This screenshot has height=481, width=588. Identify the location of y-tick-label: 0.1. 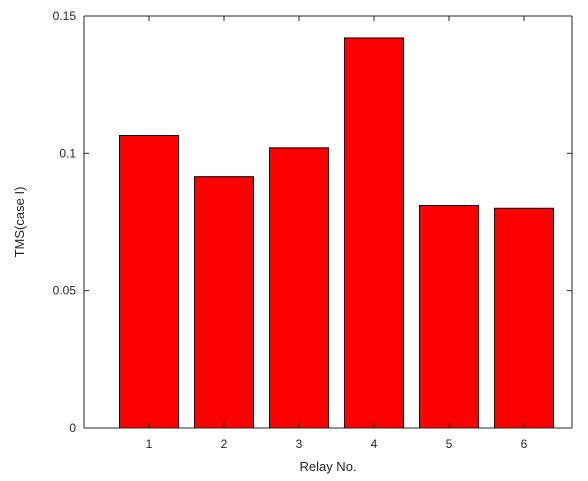
(67, 153).